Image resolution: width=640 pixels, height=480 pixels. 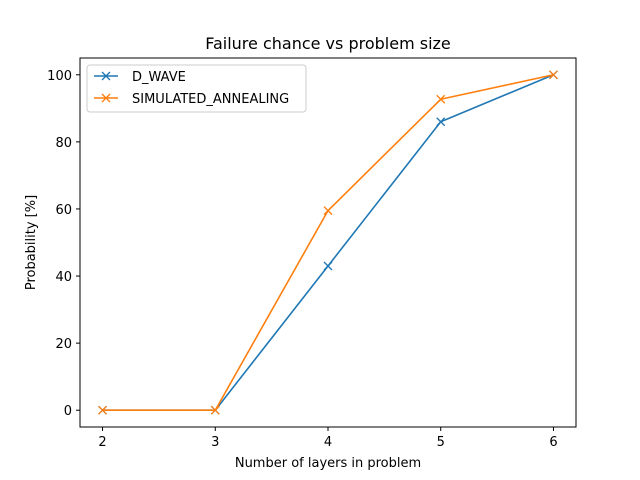 I want to click on x-axis: 2 3 4 5 6, so click(x=328, y=438).